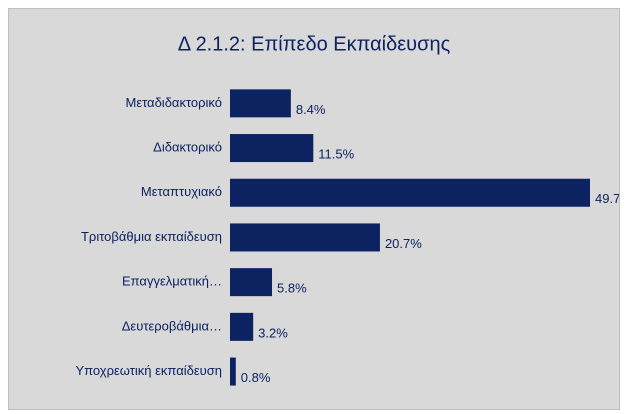 This screenshot has height=414, width=627. Describe the element at coordinates (148, 370) in the screenshot. I see `category-label: Υποχρεωτική εκπαίδευση` at that location.